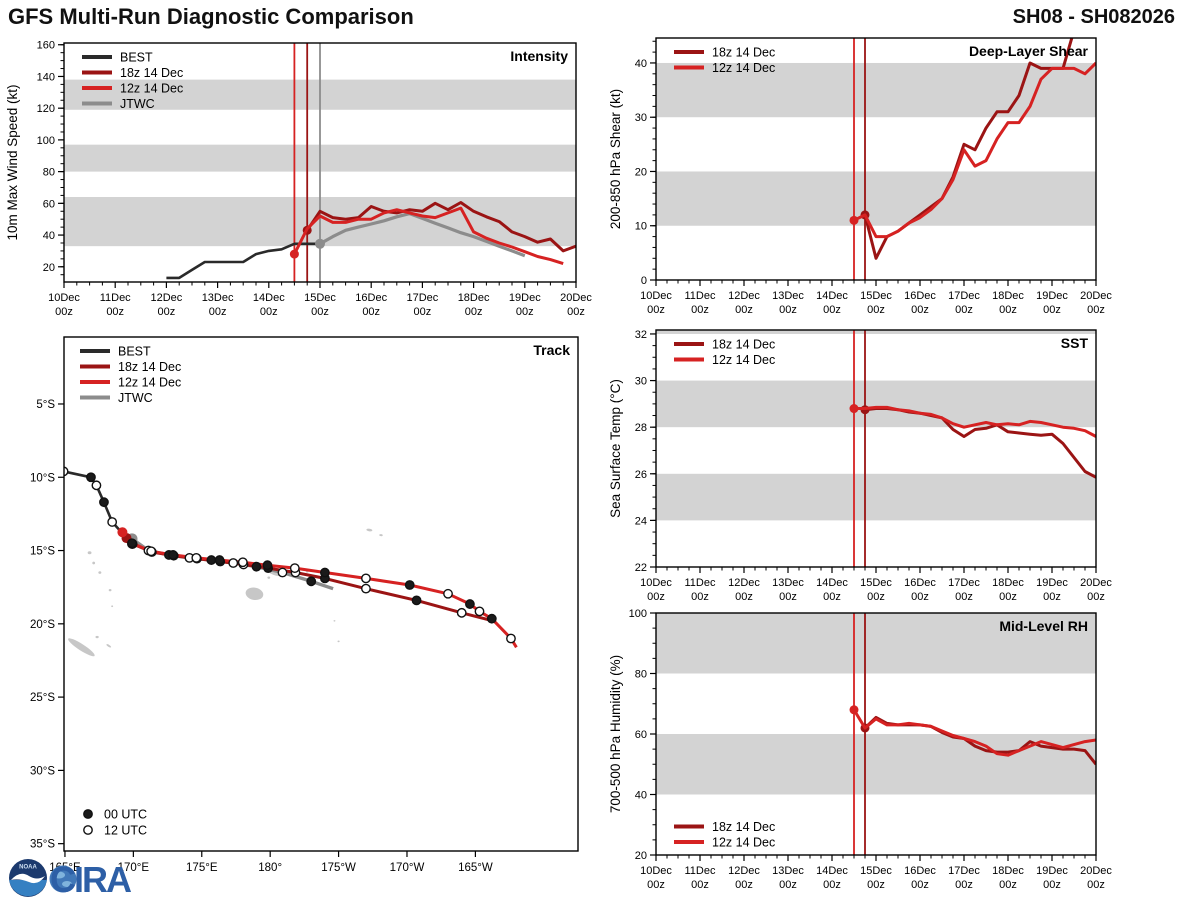  What do you see at coordinates (243, 261) in the screenshot?
I see `series-line-best` at bounding box center [243, 261].